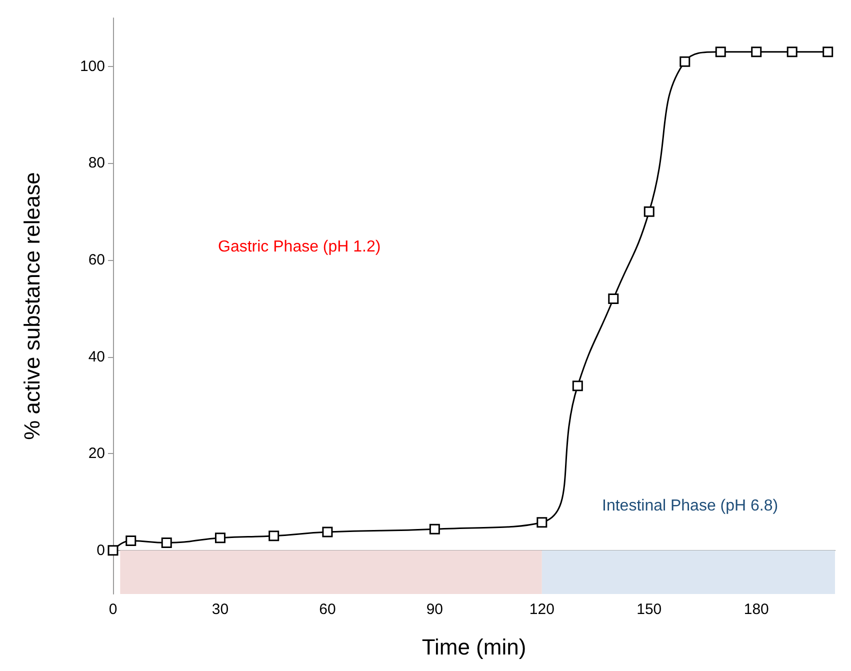 The image size is (851, 671). Describe the element at coordinates (96, 357) in the screenshot. I see `y-tick-label: 40` at that location.